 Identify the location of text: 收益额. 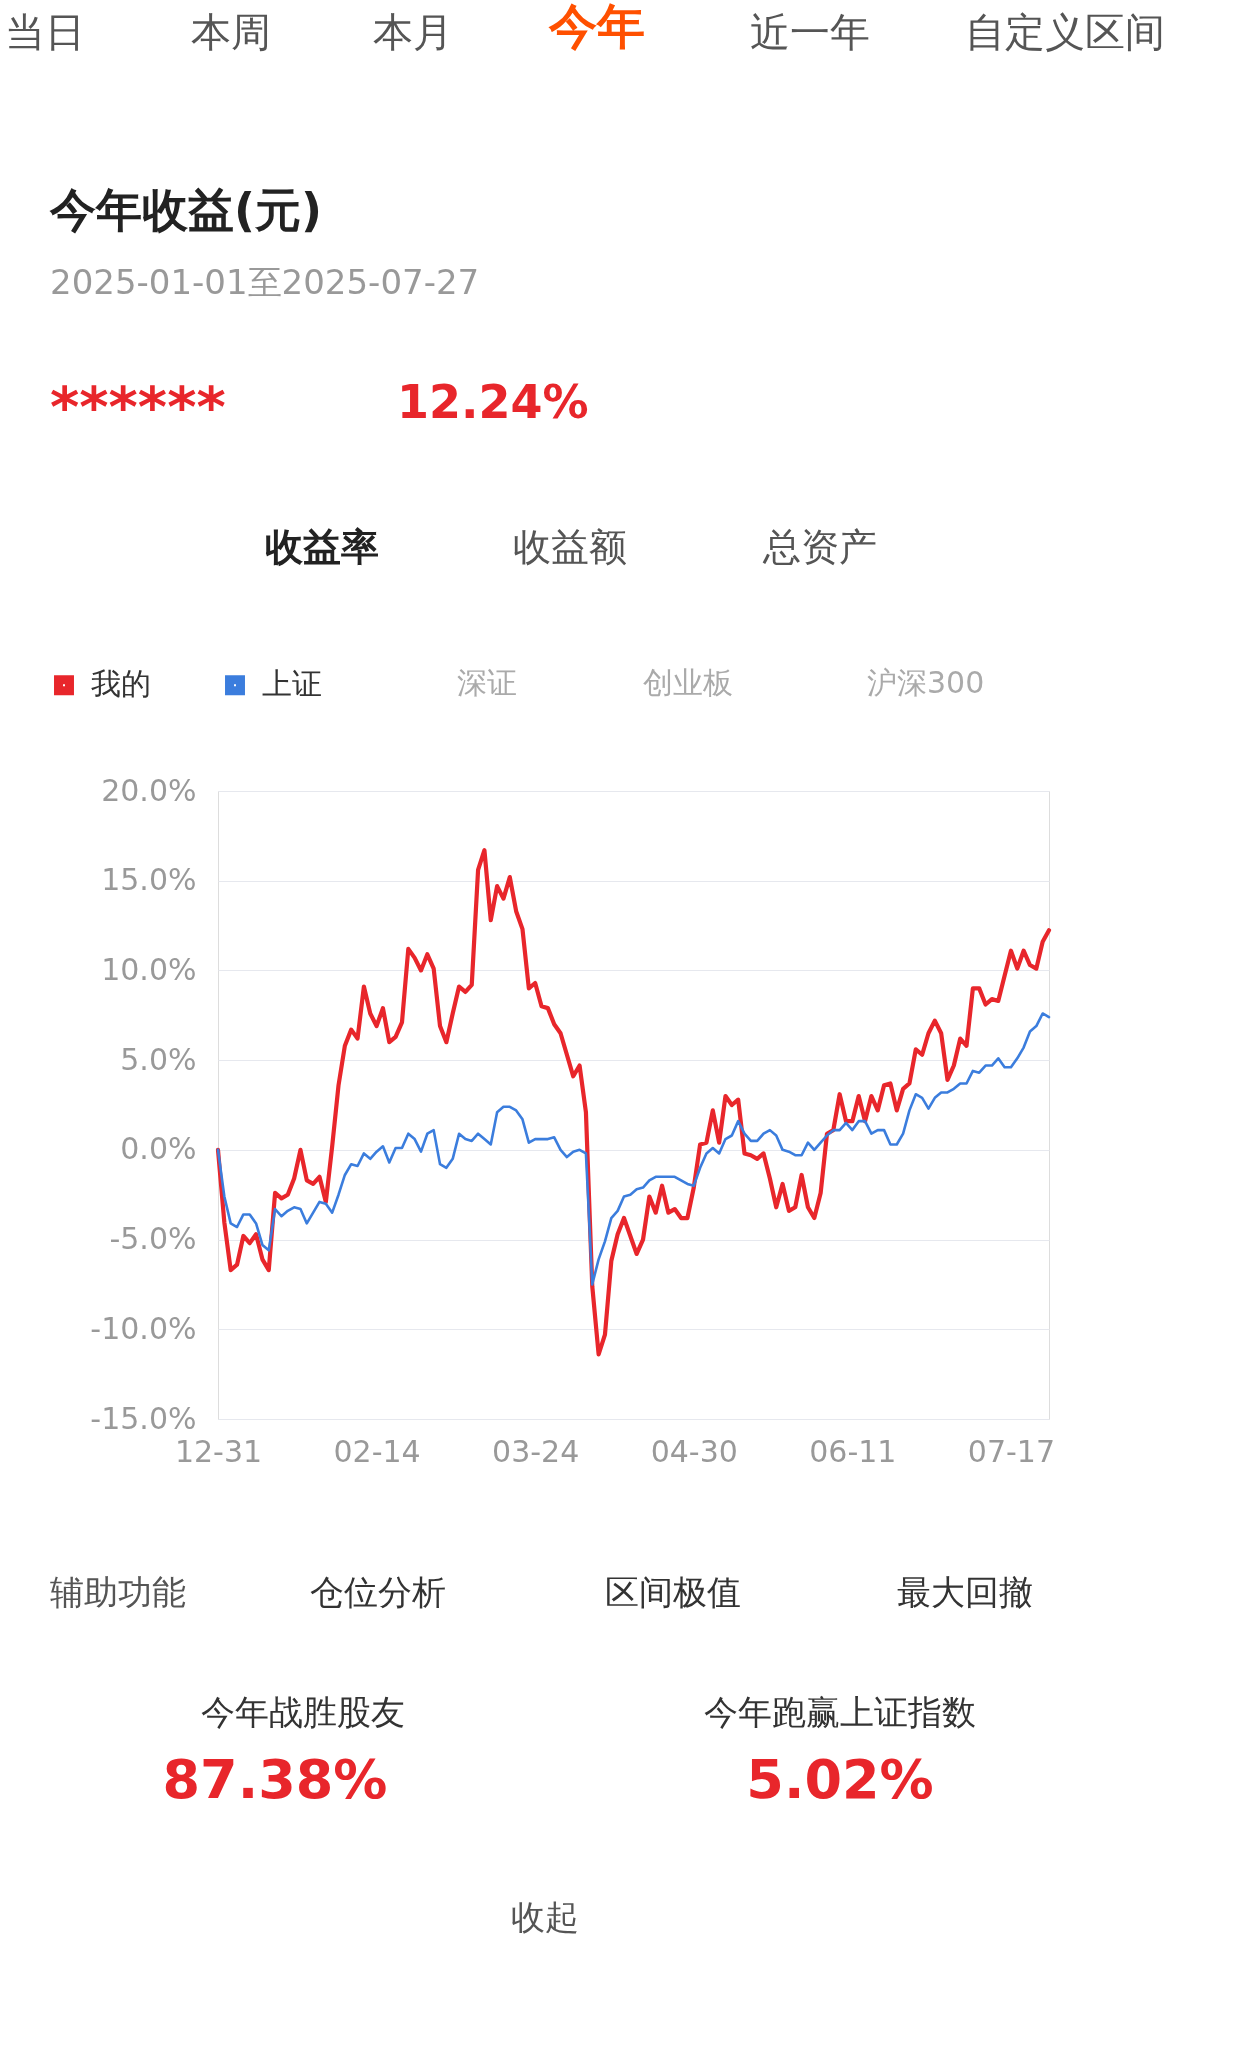
(570, 547).